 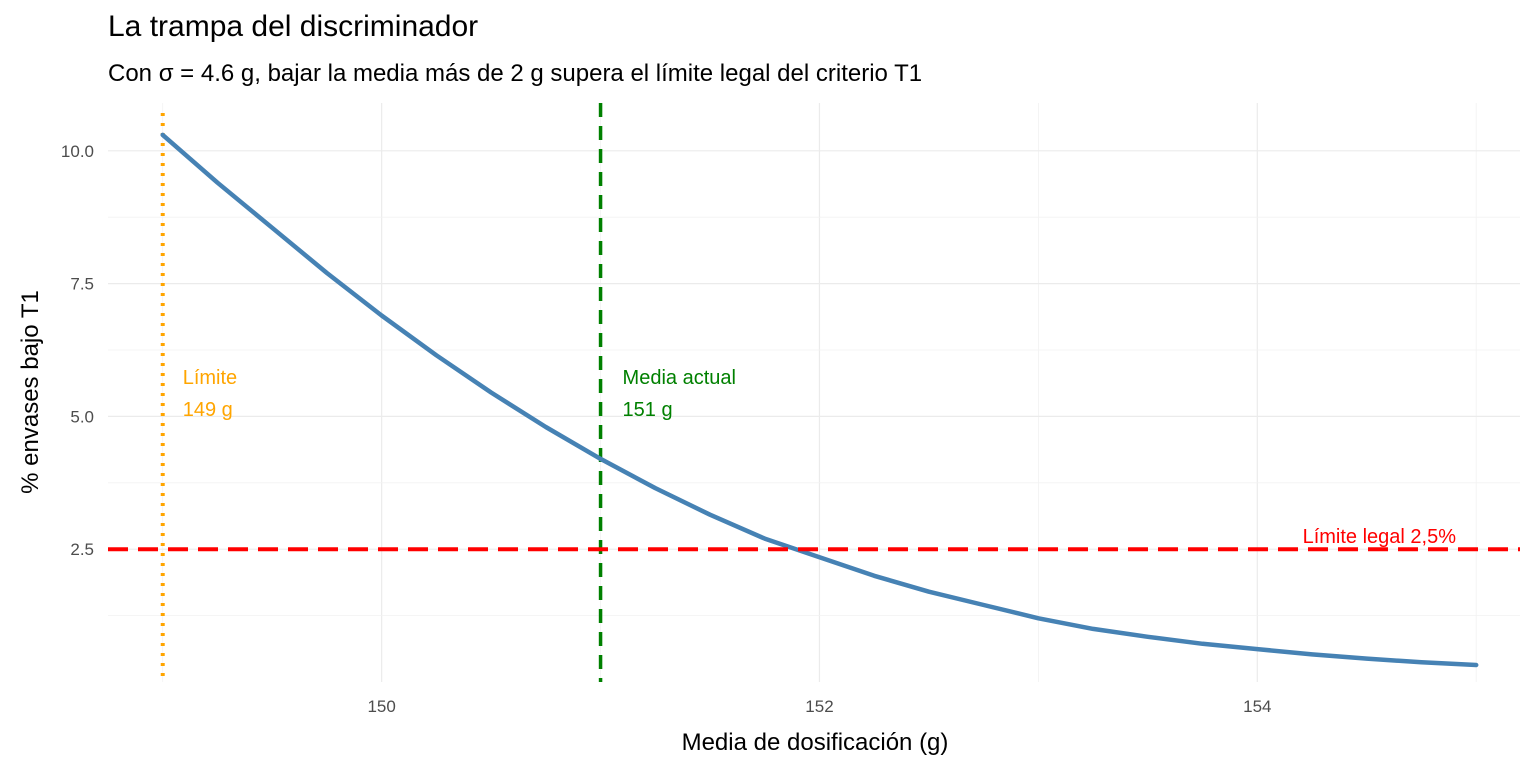 I want to click on mean-annotation-label: Media actual, so click(x=679, y=378).